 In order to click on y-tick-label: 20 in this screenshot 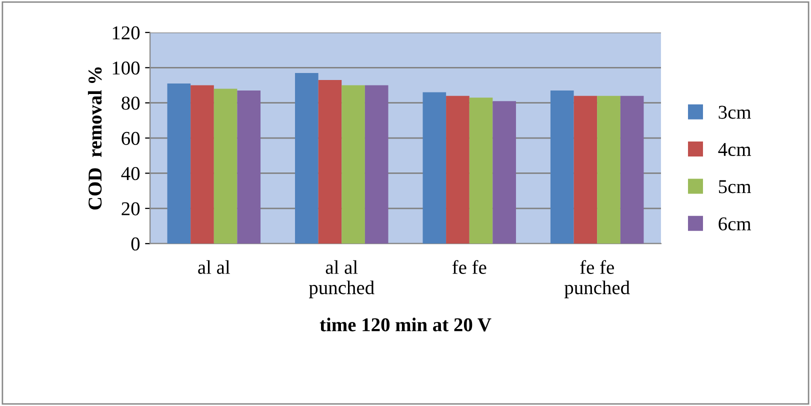, I will do `click(131, 209)`.